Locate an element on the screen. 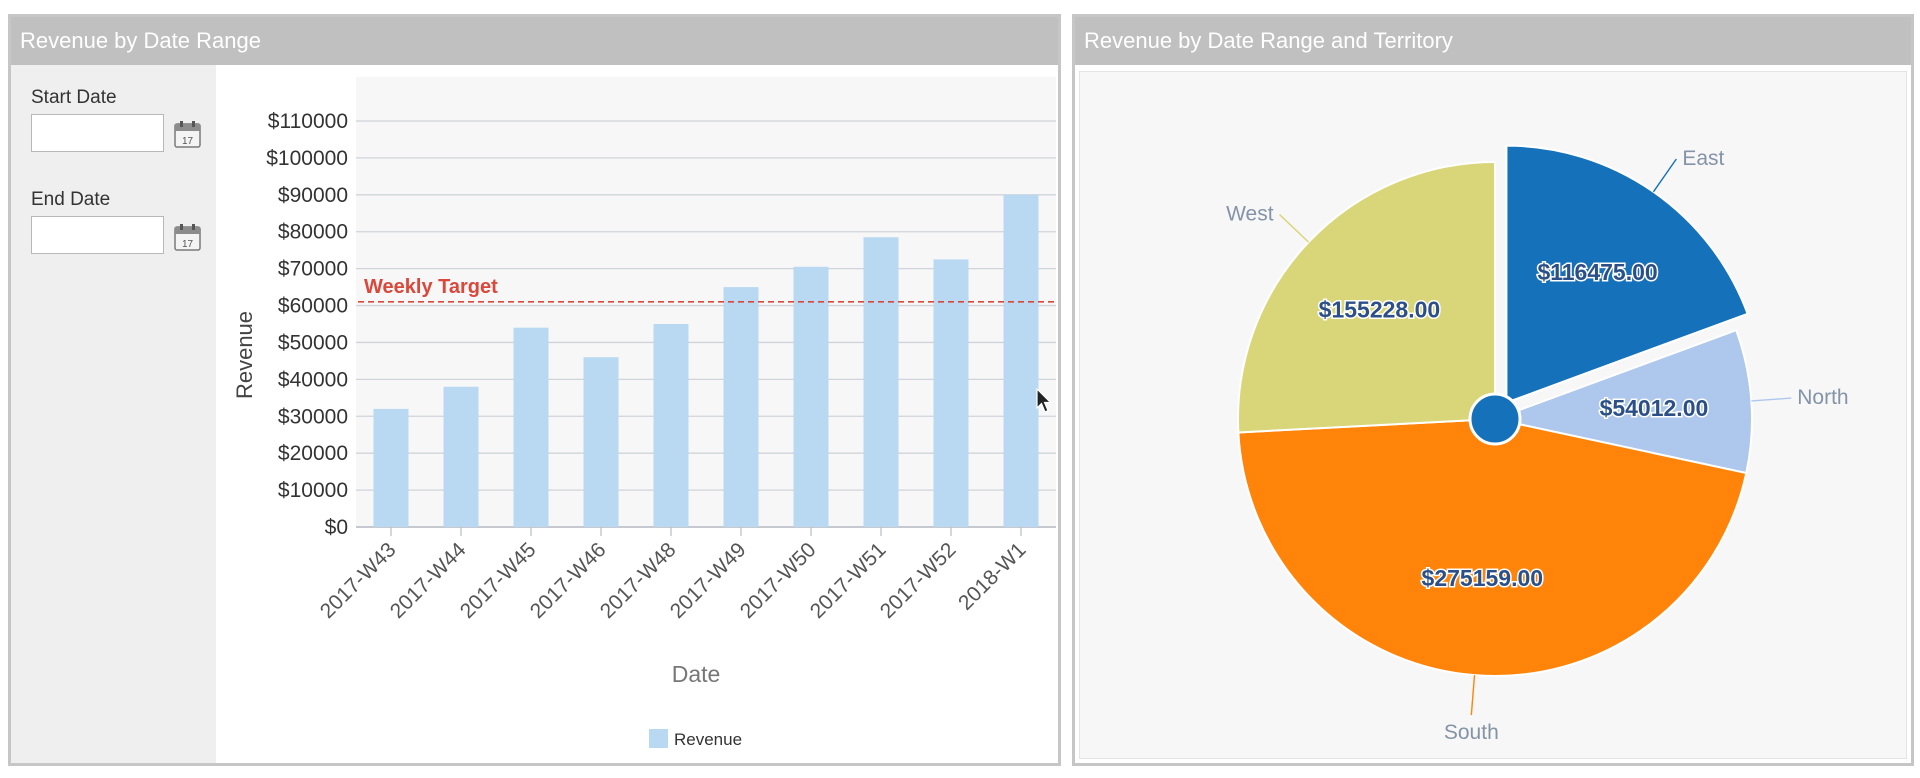 The image size is (1920, 778). start-date-input is located at coordinates (97, 133).